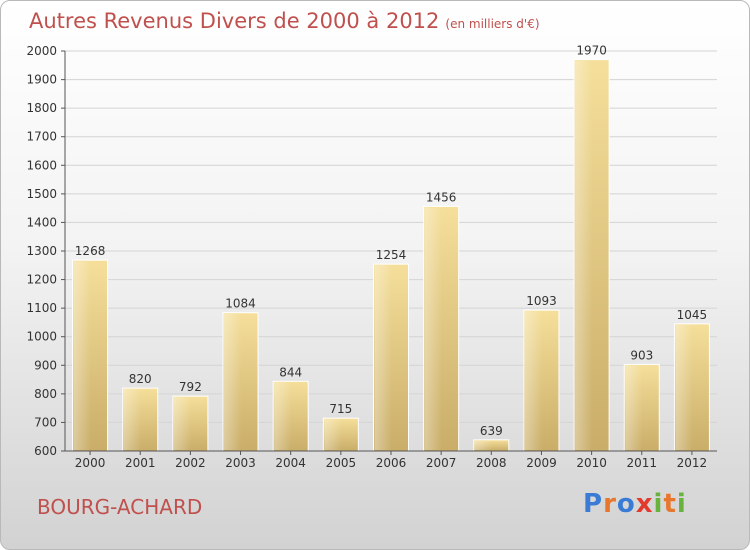 The width and height of the screenshot is (750, 550). Describe the element at coordinates (41, 251) in the screenshot. I see `y-tick-label: 1300` at that location.